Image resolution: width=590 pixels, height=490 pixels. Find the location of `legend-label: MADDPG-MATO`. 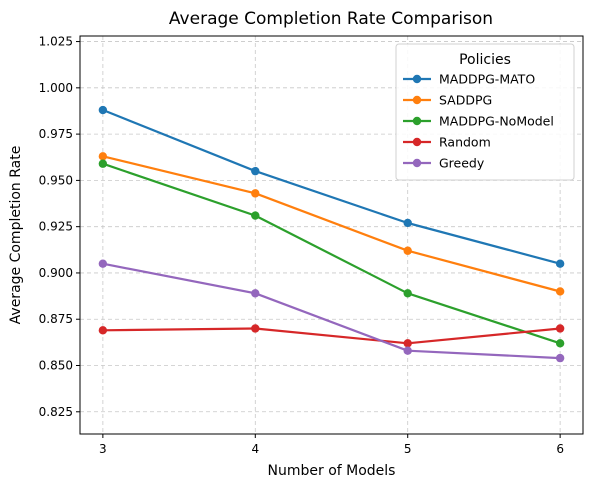

legend-label: MADDPG-MATO is located at coordinates (487, 79).